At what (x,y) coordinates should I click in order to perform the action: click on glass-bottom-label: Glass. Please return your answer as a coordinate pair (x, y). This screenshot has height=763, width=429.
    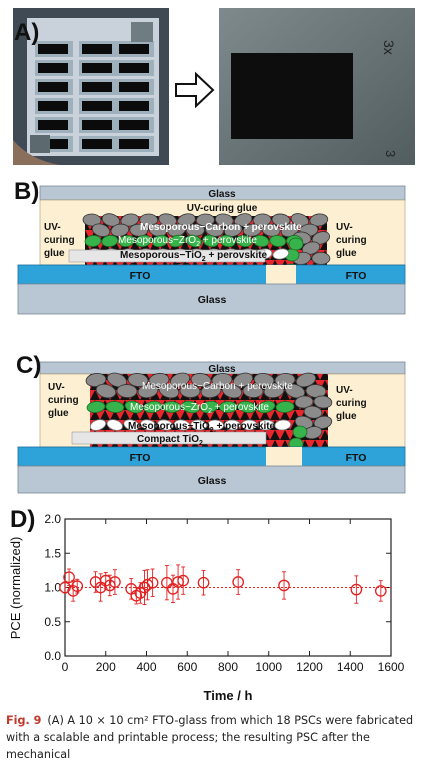
    Looking at the image, I should click on (212, 481).